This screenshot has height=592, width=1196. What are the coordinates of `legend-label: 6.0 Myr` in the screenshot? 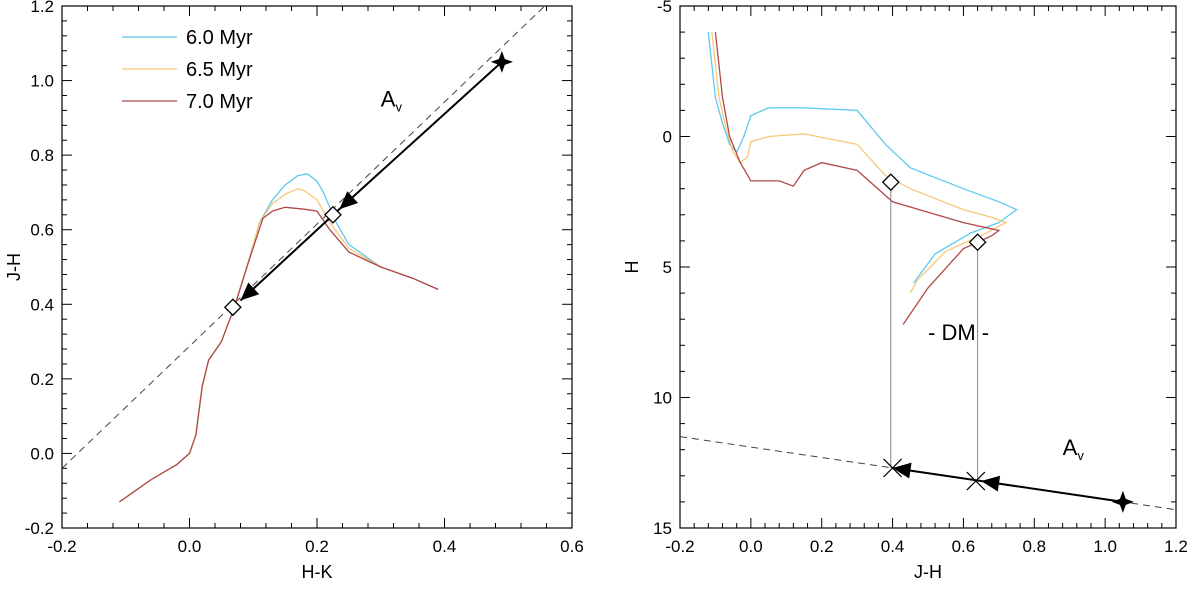 It's located at (219, 38).